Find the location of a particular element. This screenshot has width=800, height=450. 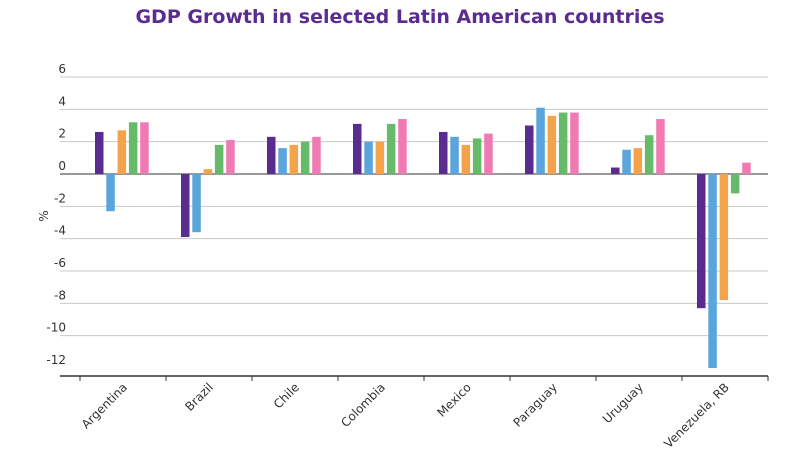

x-category-label: Venezuela, RB is located at coordinates (696, 415).